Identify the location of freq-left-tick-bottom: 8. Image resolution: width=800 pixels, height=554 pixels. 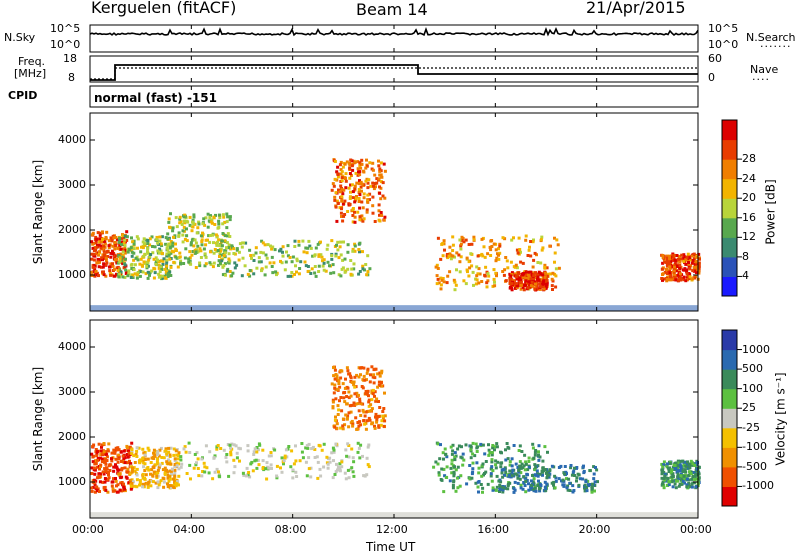
(71, 77).